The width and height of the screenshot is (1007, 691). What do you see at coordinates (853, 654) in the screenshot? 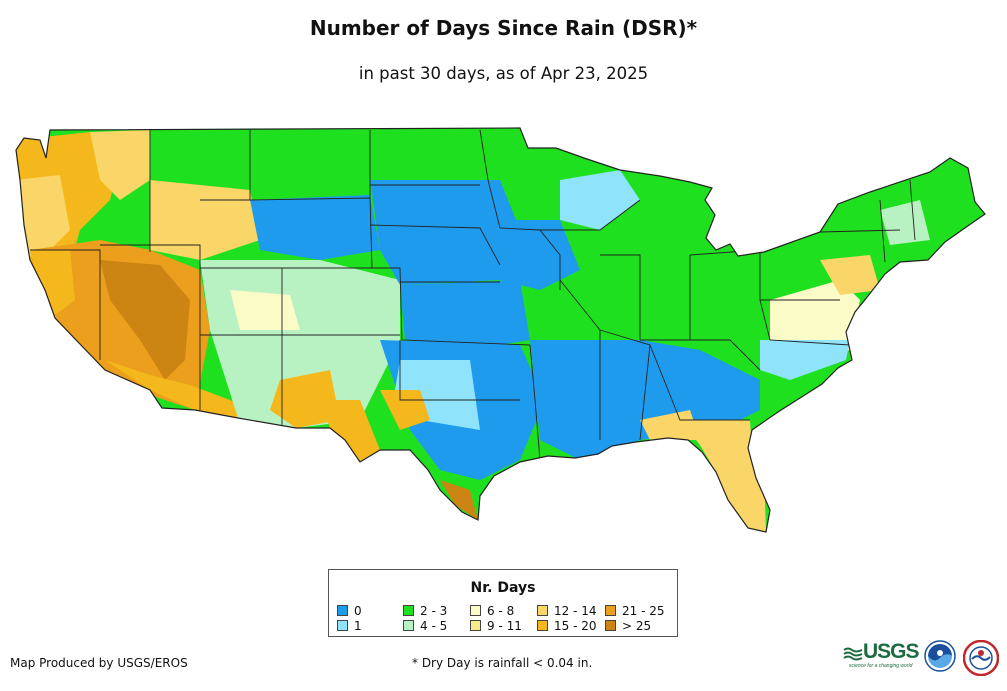
I see `usgs-wave-icon` at bounding box center [853, 654].